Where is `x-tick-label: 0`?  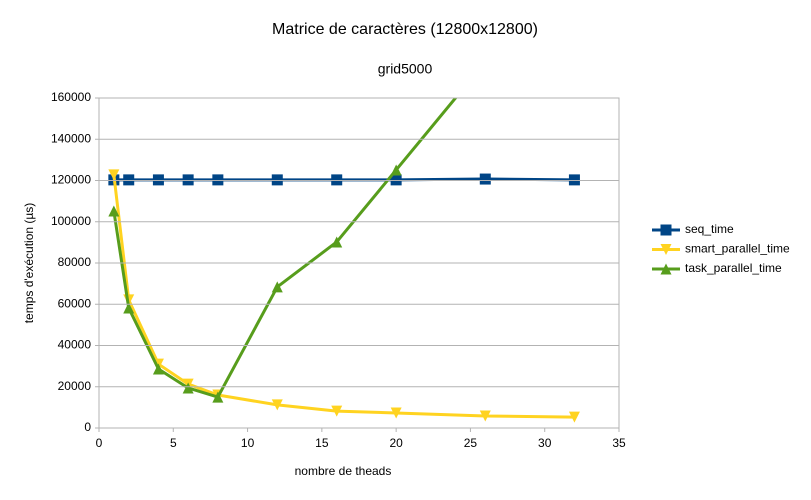
x-tick-label: 0 is located at coordinates (99, 443).